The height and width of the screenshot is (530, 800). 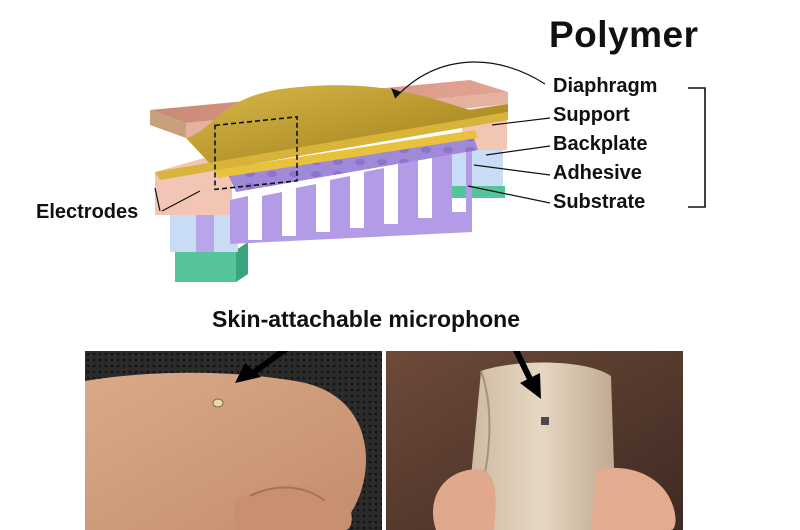 I want to click on photo-hand-with-microphone, so click(x=233, y=440).